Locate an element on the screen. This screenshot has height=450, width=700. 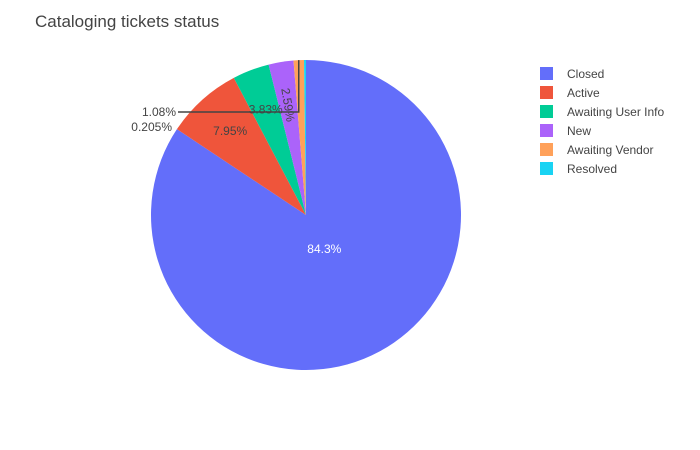
pie-slice-awaiting-vendor is located at coordinates (299, 137).